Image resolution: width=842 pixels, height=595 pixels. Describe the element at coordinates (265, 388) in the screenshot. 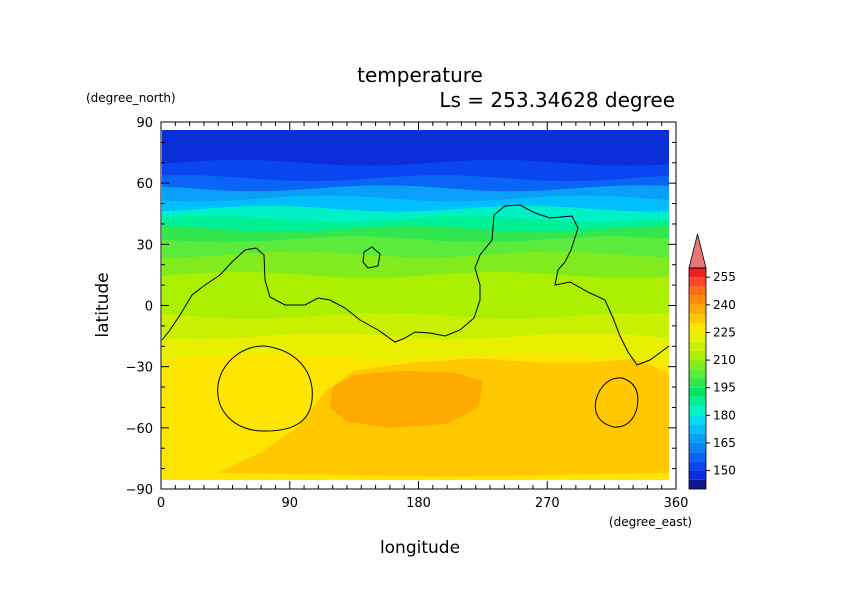

I see `contour-line-west-ellipse` at that location.